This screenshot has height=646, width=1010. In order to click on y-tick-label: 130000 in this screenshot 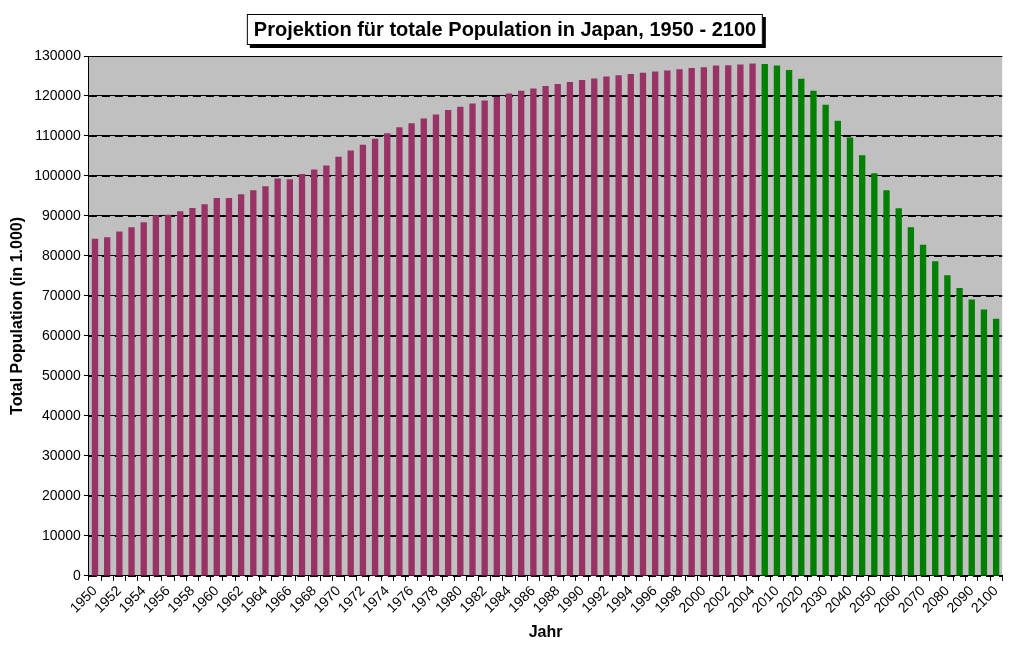, I will do `click(58, 54)`.